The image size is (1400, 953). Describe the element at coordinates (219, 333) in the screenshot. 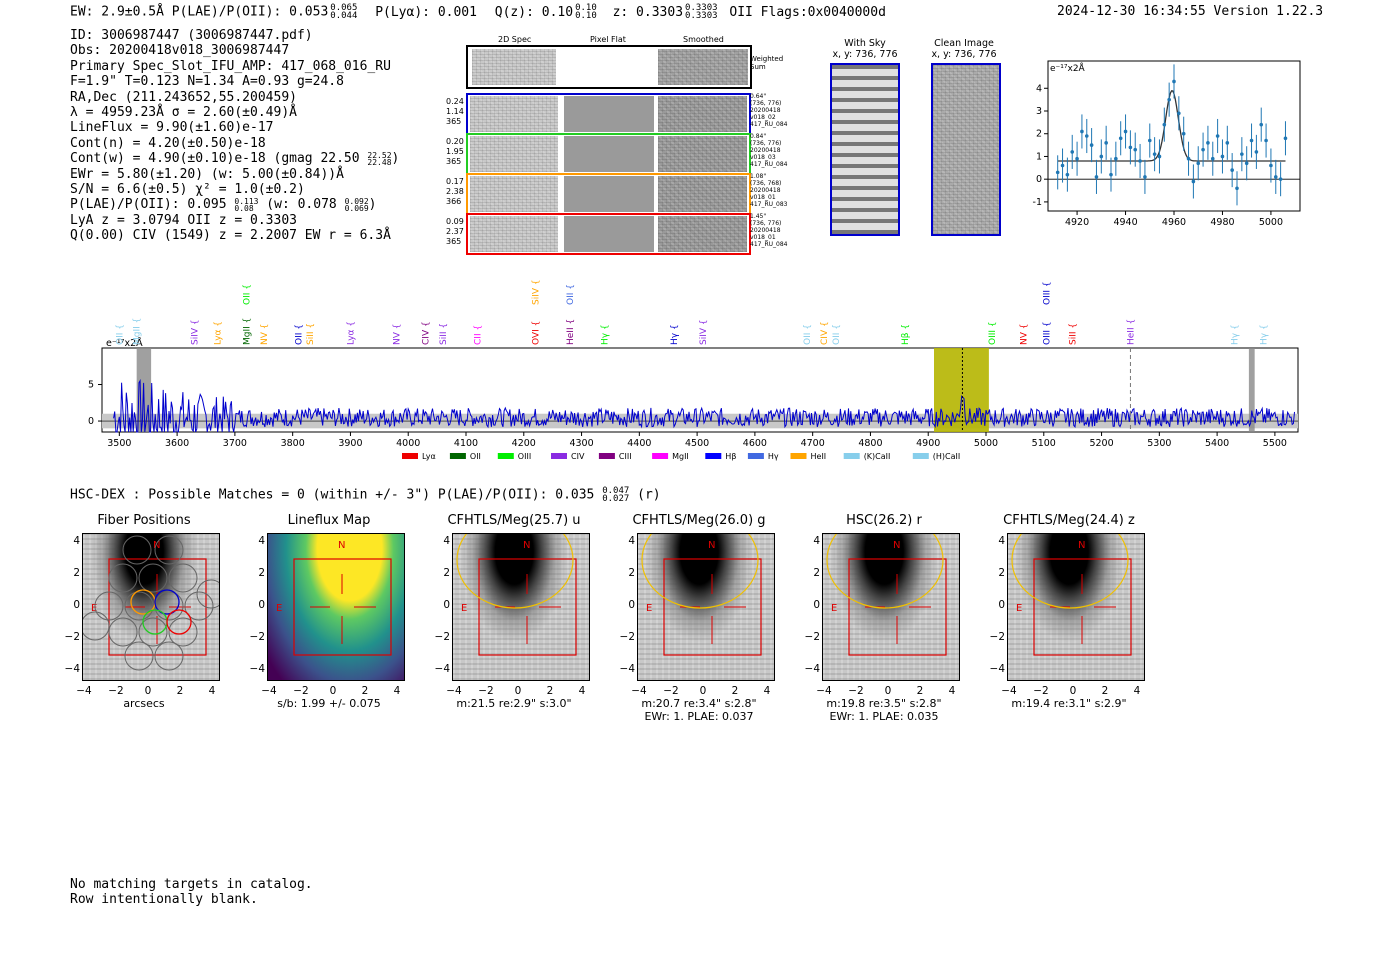

I see `spectrum-line-label: Lyα {` at that location.